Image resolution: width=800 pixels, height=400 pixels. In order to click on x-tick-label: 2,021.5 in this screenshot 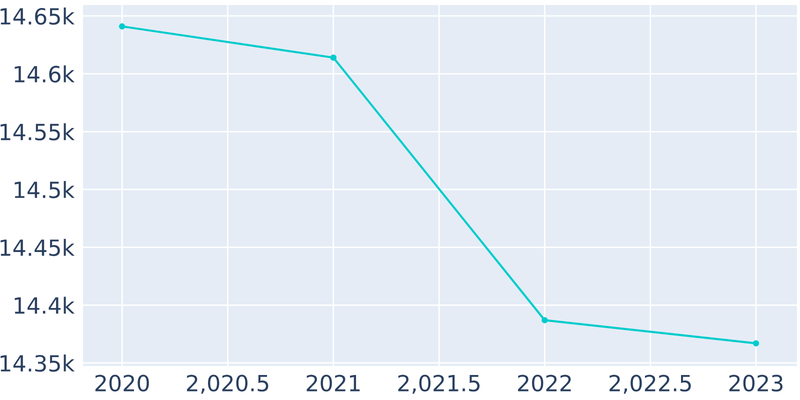, I will do `click(439, 384)`.